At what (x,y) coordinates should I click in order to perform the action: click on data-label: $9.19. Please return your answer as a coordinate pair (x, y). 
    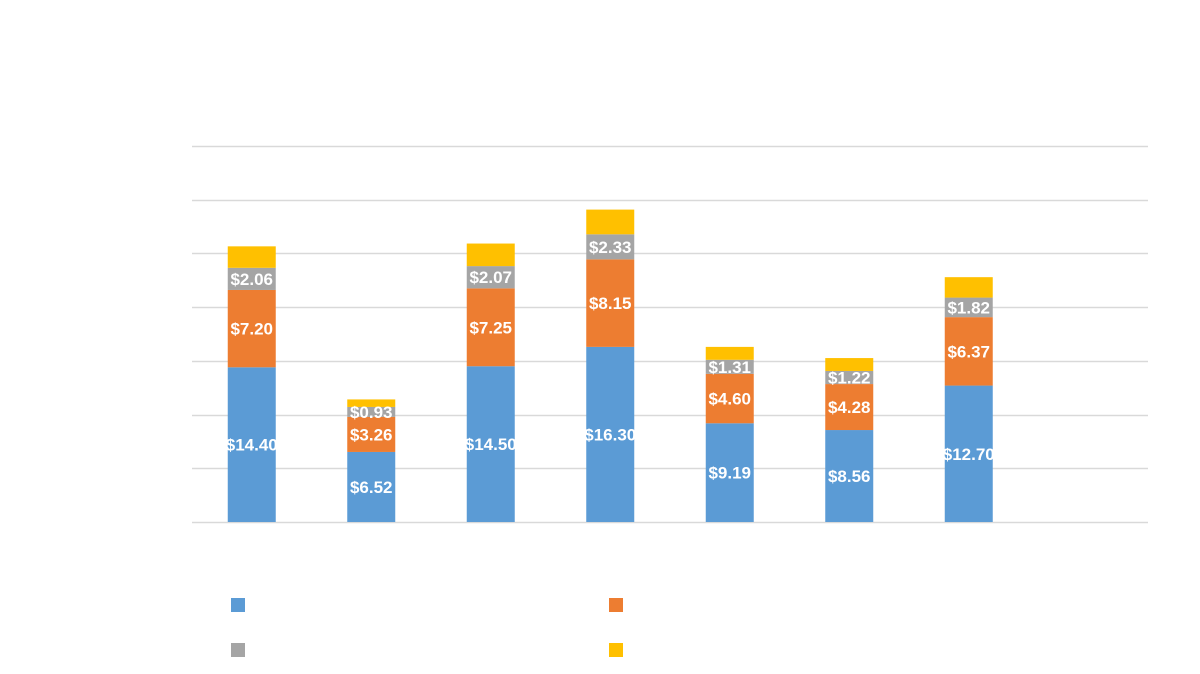
    Looking at the image, I should click on (729, 473).